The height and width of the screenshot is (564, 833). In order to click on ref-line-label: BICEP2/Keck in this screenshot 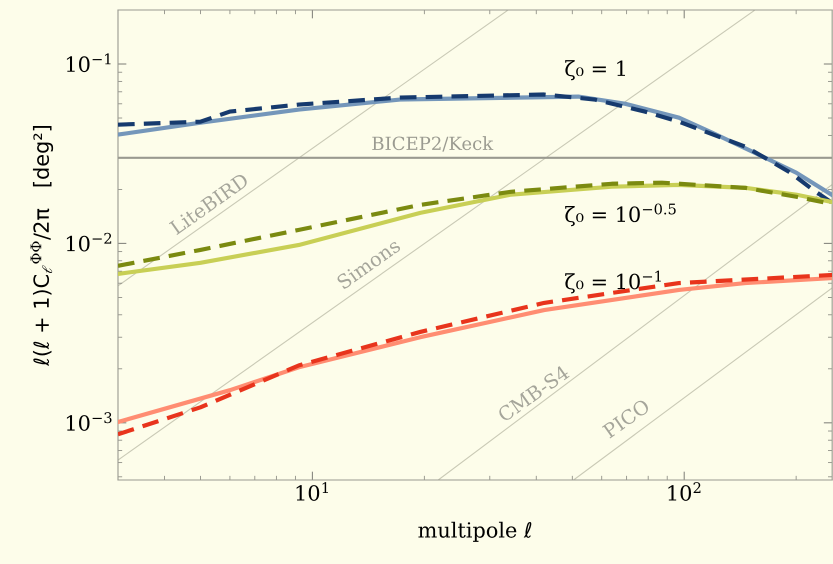, I will do `click(433, 144)`.